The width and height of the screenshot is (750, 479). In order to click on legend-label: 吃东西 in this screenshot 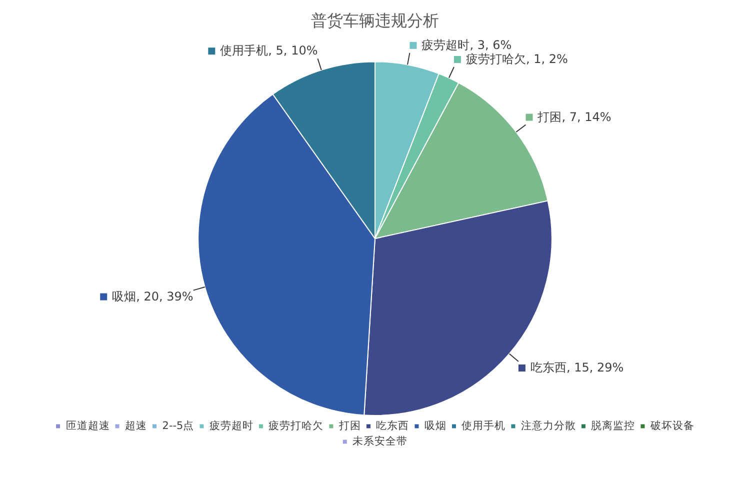, I will do `click(393, 425)`.